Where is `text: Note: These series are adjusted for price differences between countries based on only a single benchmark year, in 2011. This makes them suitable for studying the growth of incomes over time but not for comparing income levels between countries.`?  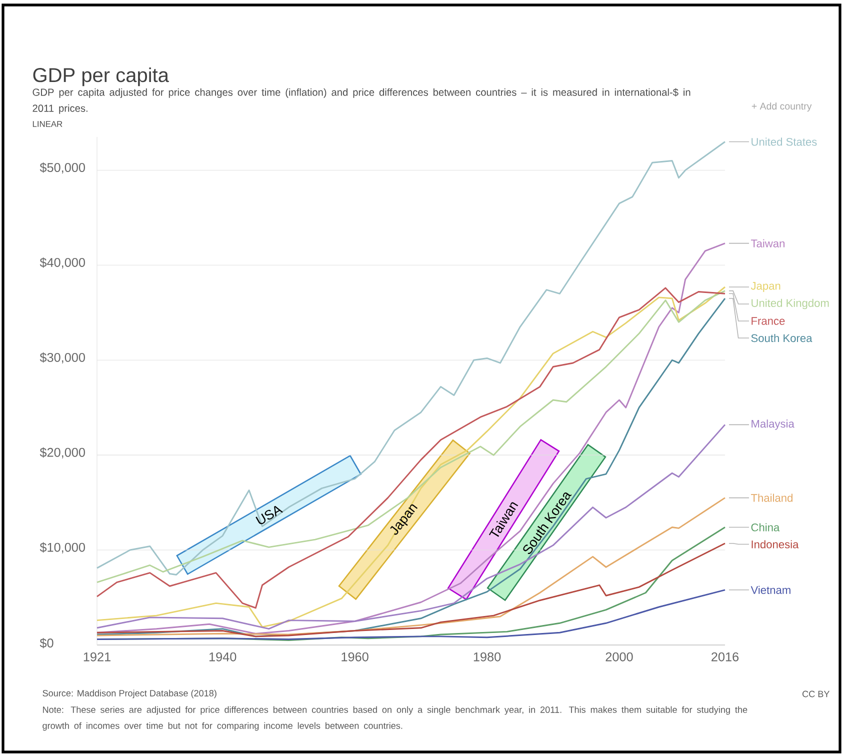
text: Note: These series are adjusted for price differences between countries based on only a single benchmark year, in 2011. This makes them suitable for studying the growth of incomes over time but not for comparing income levels between countries. is located at coordinates (395, 718).